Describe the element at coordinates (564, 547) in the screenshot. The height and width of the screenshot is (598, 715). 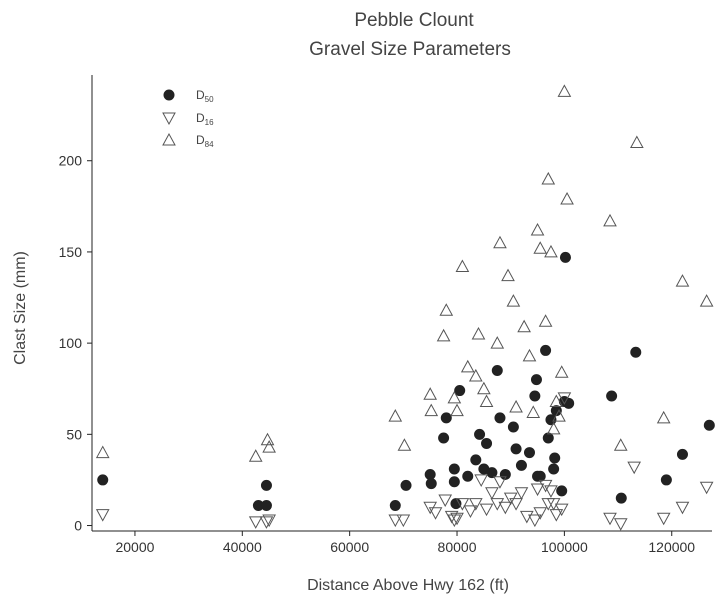
I see `x-tick-label: 100000` at that location.